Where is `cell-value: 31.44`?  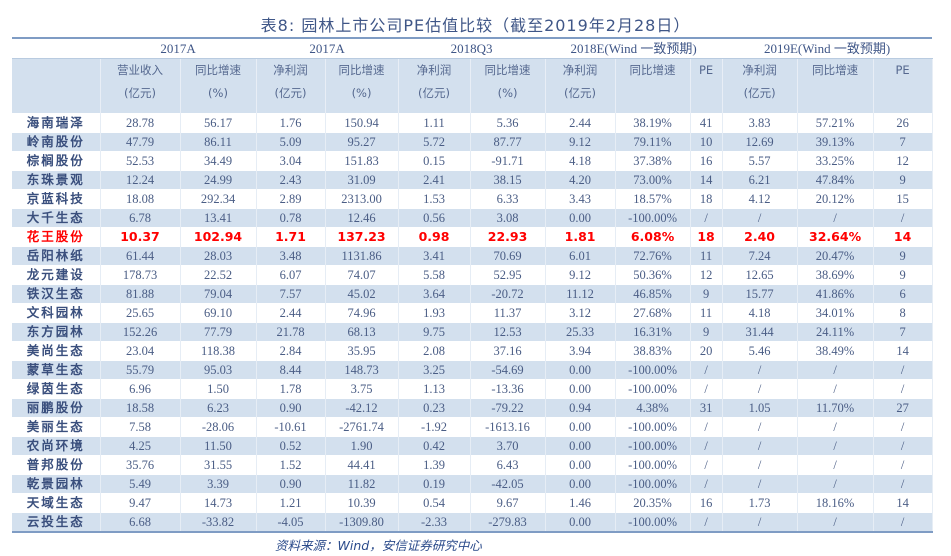 cell-value: 31.44 is located at coordinates (760, 332).